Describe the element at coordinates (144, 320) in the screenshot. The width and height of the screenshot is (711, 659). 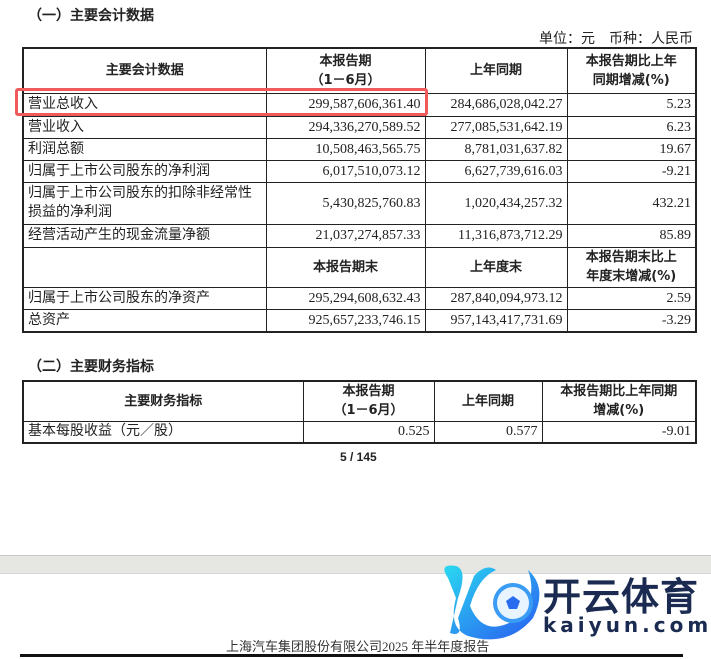
I see `row-label: 总资产` at that location.